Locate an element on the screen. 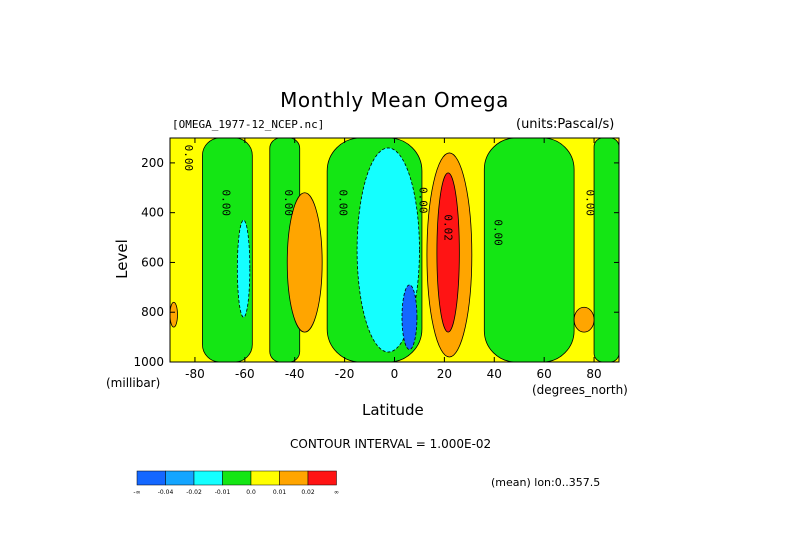 The height and width of the screenshot is (558, 789). y-tick-label: 1000 is located at coordinates (148, 362).